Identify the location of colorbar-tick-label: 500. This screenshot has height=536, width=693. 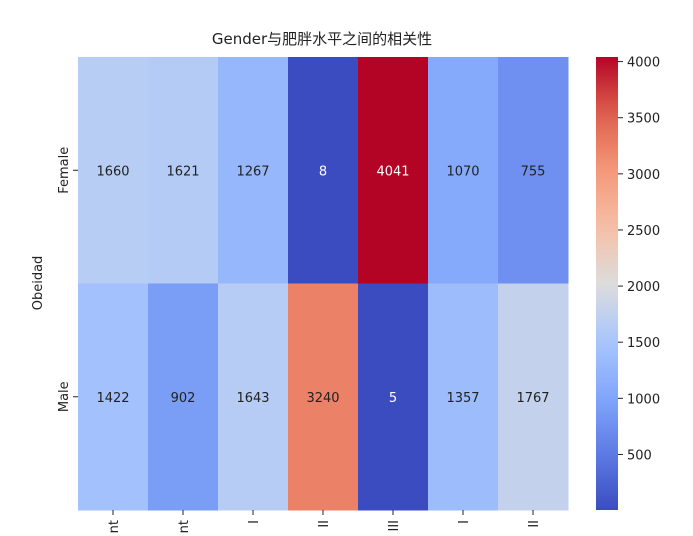
(639, 455).